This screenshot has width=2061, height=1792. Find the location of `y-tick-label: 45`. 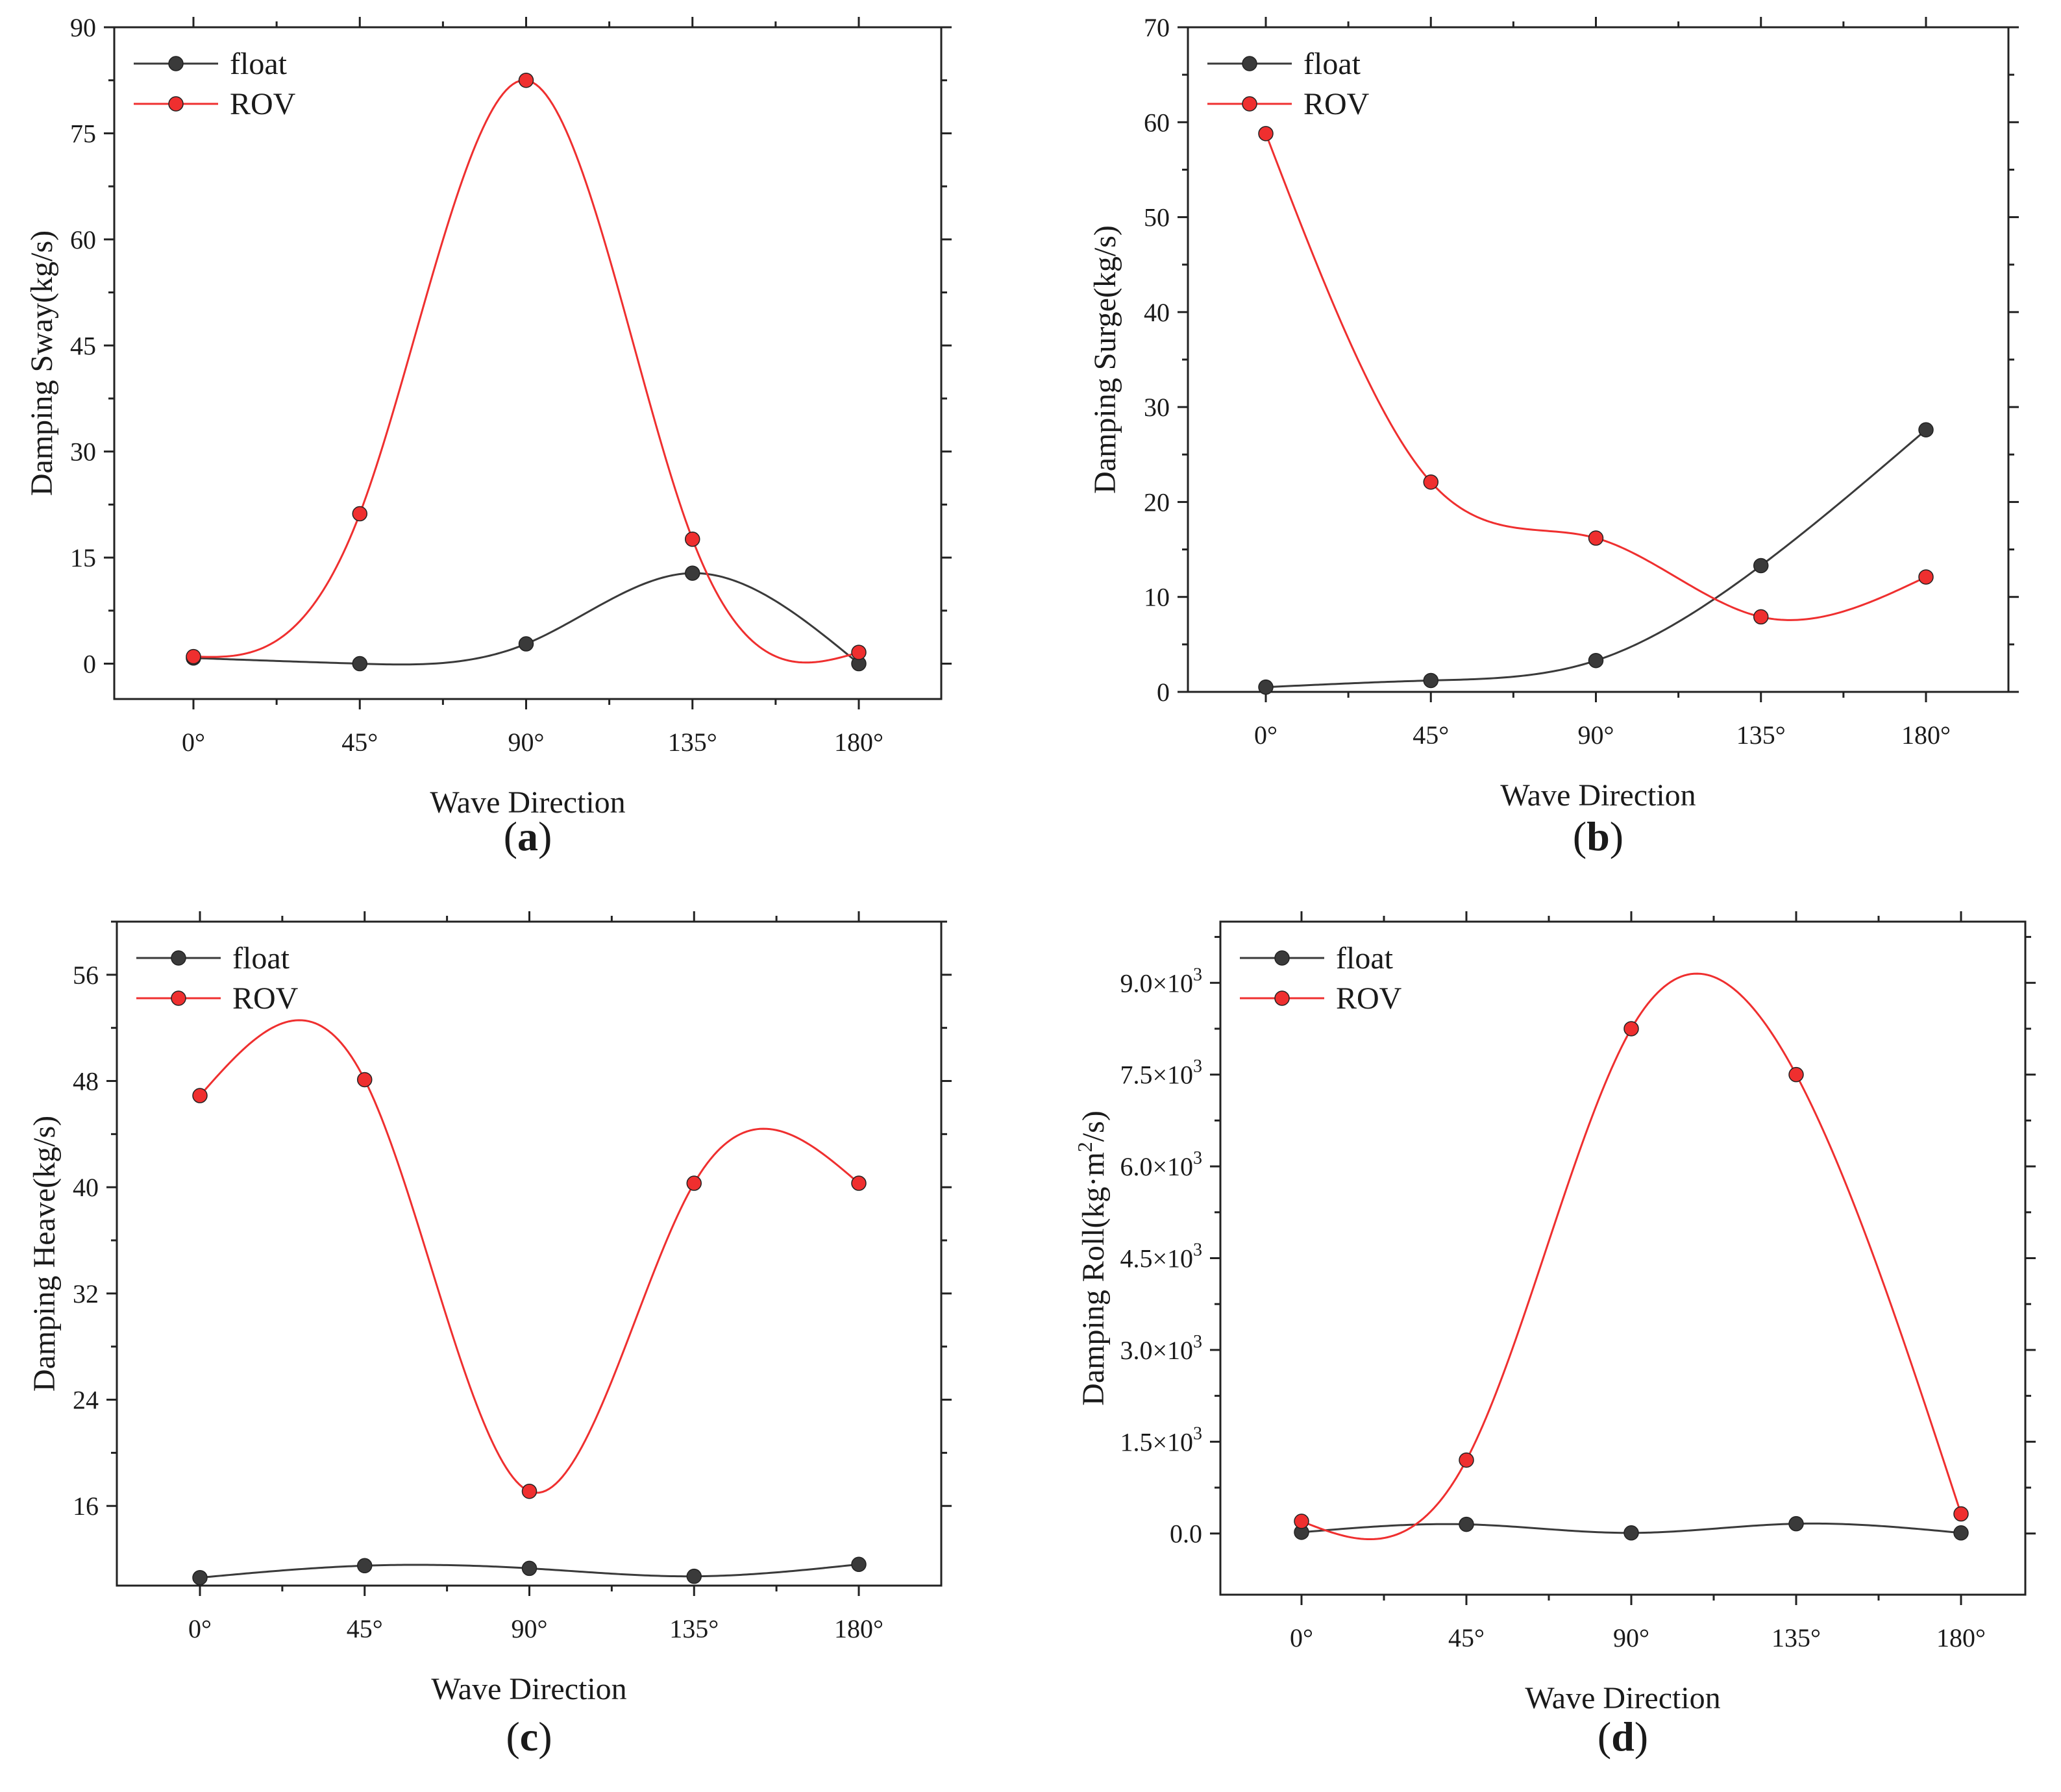

y-tick-label: 45 is located at coordinates (83, 345).